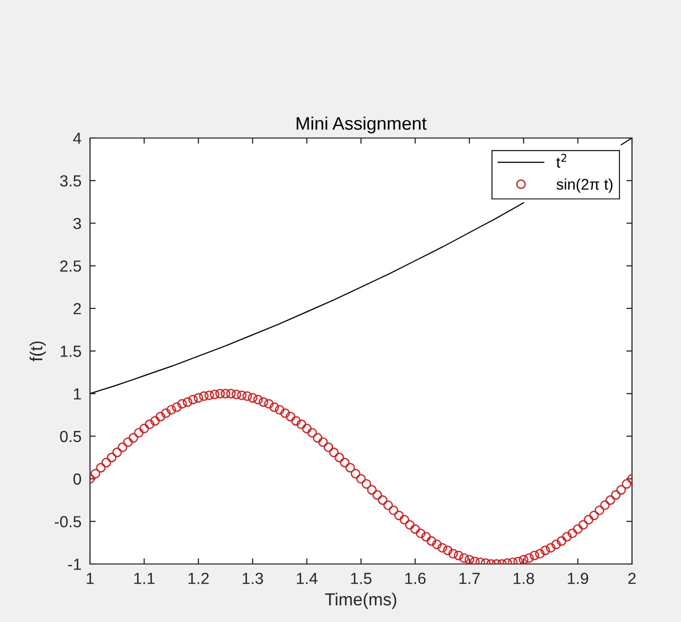 The image size is (681, 622). What do you see at coordinates (361, 125) in the screenshot?
I see `chart-title: Mini Assignment` at bounding box center [361, 125].